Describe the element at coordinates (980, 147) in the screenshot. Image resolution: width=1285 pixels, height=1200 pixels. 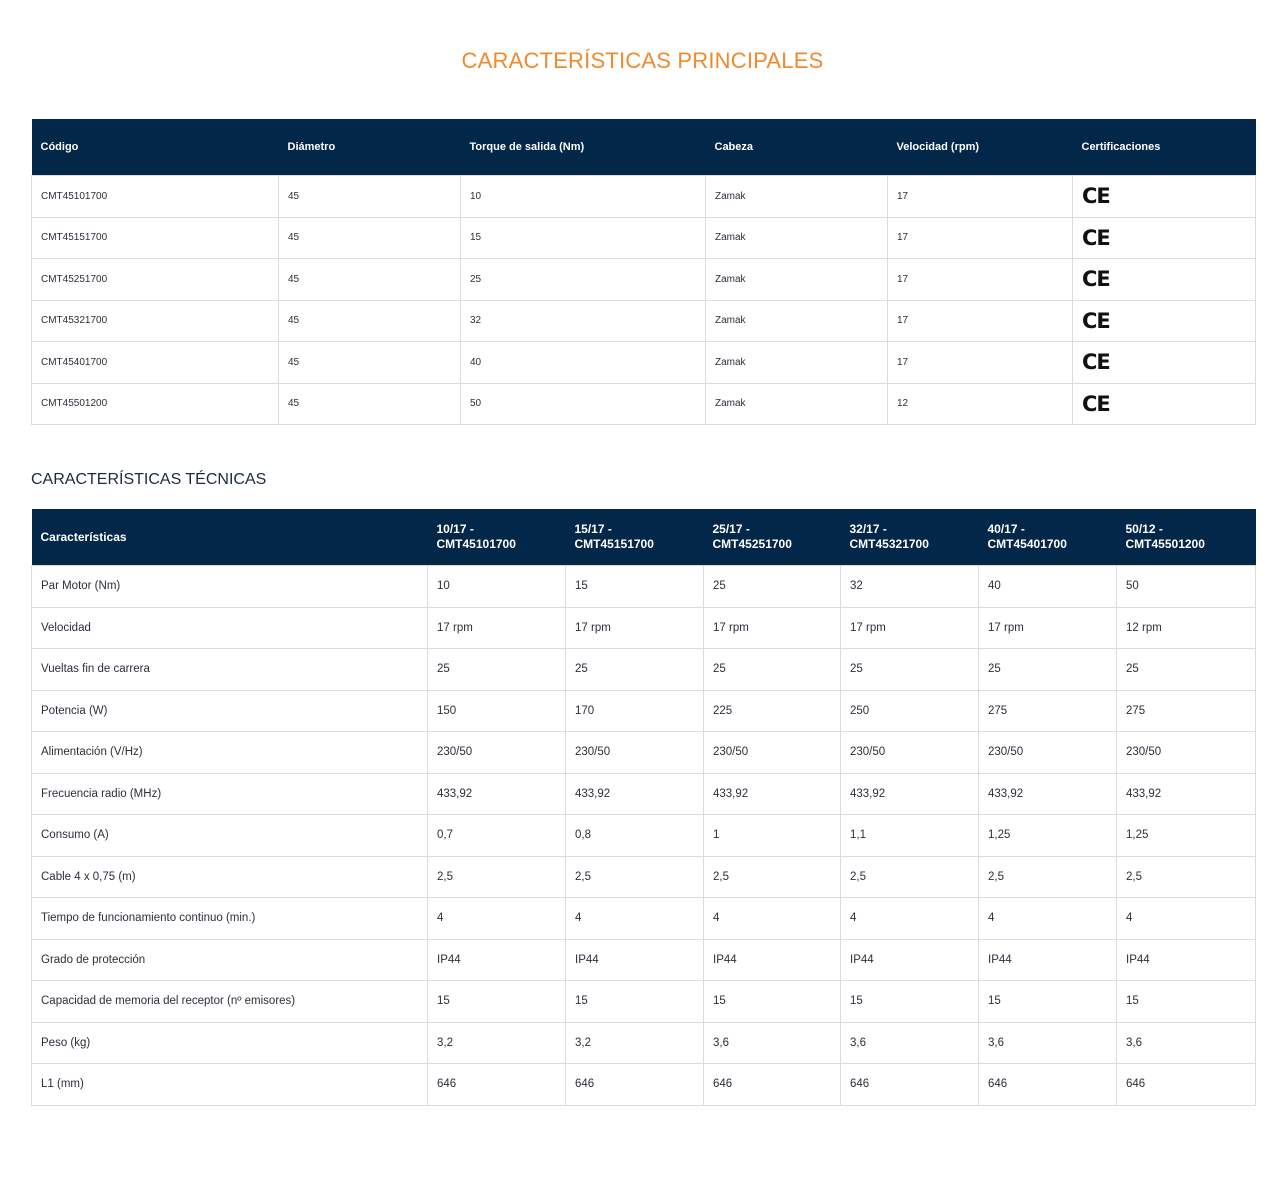
I see `column-header: Velocidad (rpm)` at that location.